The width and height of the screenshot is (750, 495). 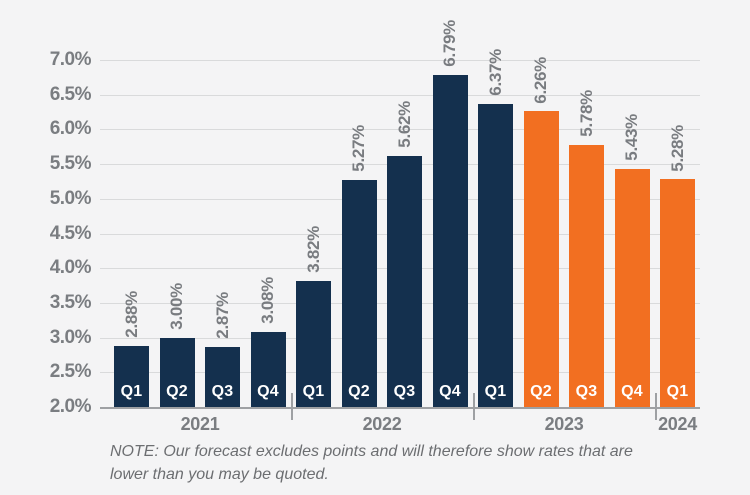 What do you see at coordinates (176, 306) in the screenshot?
I see `bar-value-label: 3.00%` at bounding box center [176, 306].